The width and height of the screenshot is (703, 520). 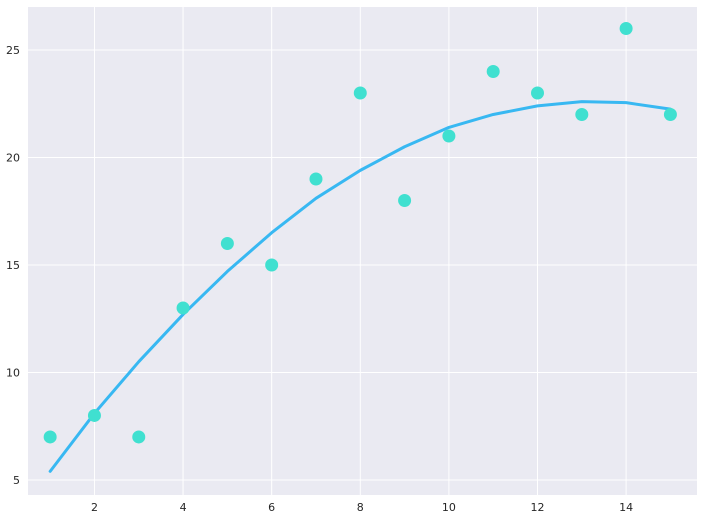 What do you see at coordinates (16, 480) in the screenshot?
I see `y-tick-label: 5` at bounding box center [16, 480].